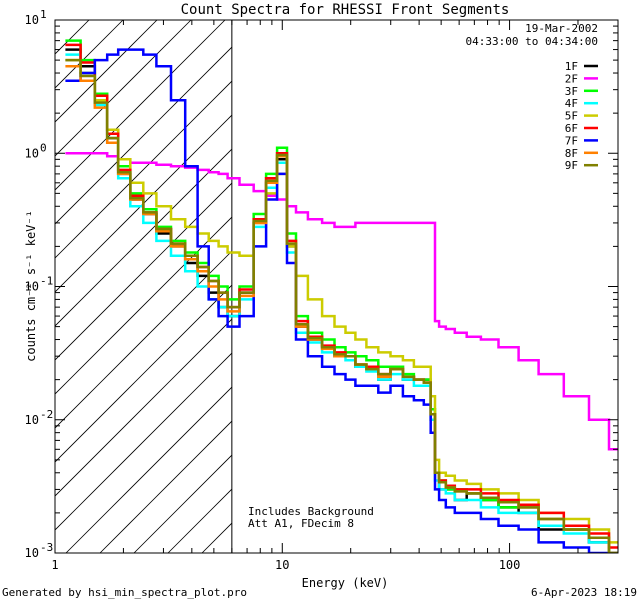  What do you see at coordinates (571, 78) in the screenshot?
I see `legend-label-2f: 2F` at bounding box center [571, 78].